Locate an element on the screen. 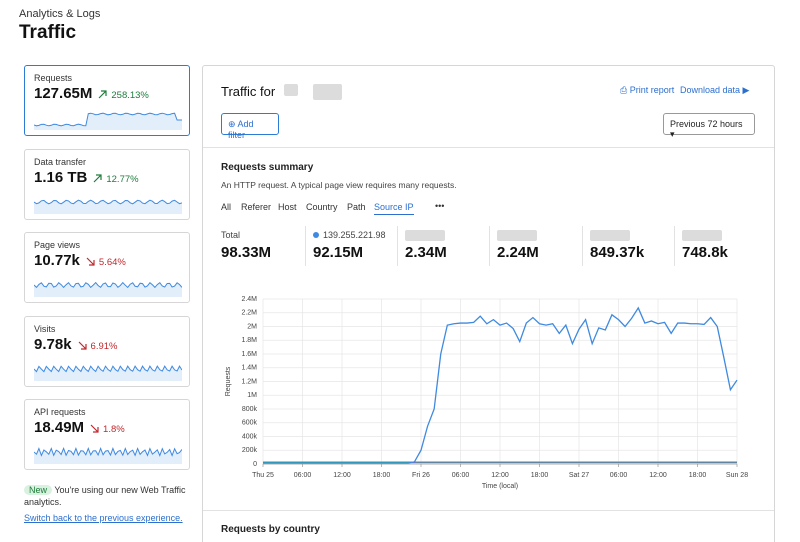 The image size is (800, 542). card-change: 6.91% is located at coordinates (98, 346).